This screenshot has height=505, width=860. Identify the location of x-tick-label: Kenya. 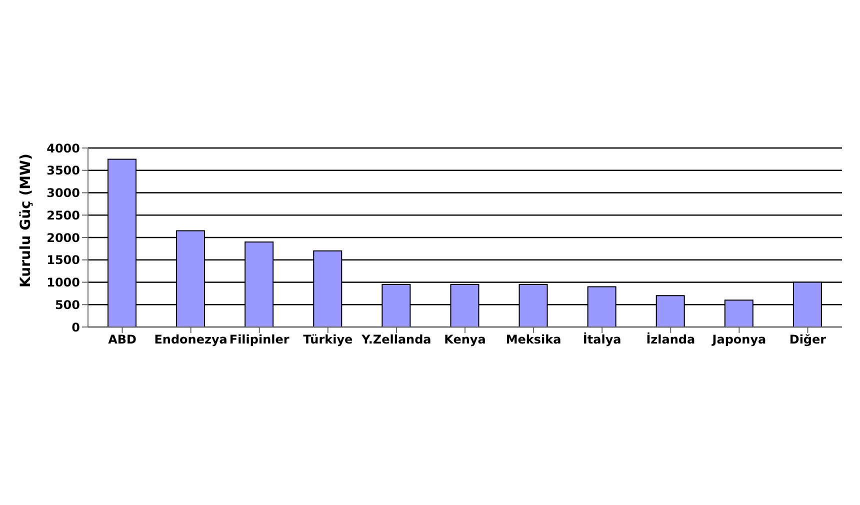
(465, 339).